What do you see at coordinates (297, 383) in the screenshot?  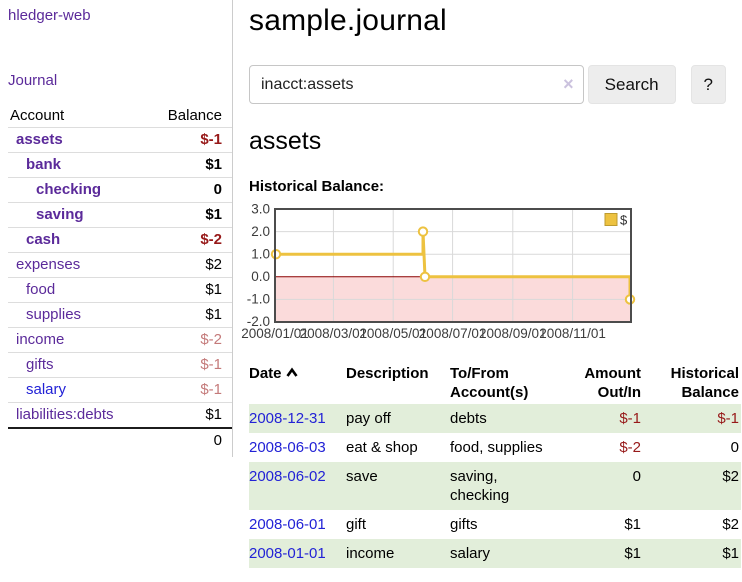 I see `register-header-date: Date` at bounding box center [297, 383].